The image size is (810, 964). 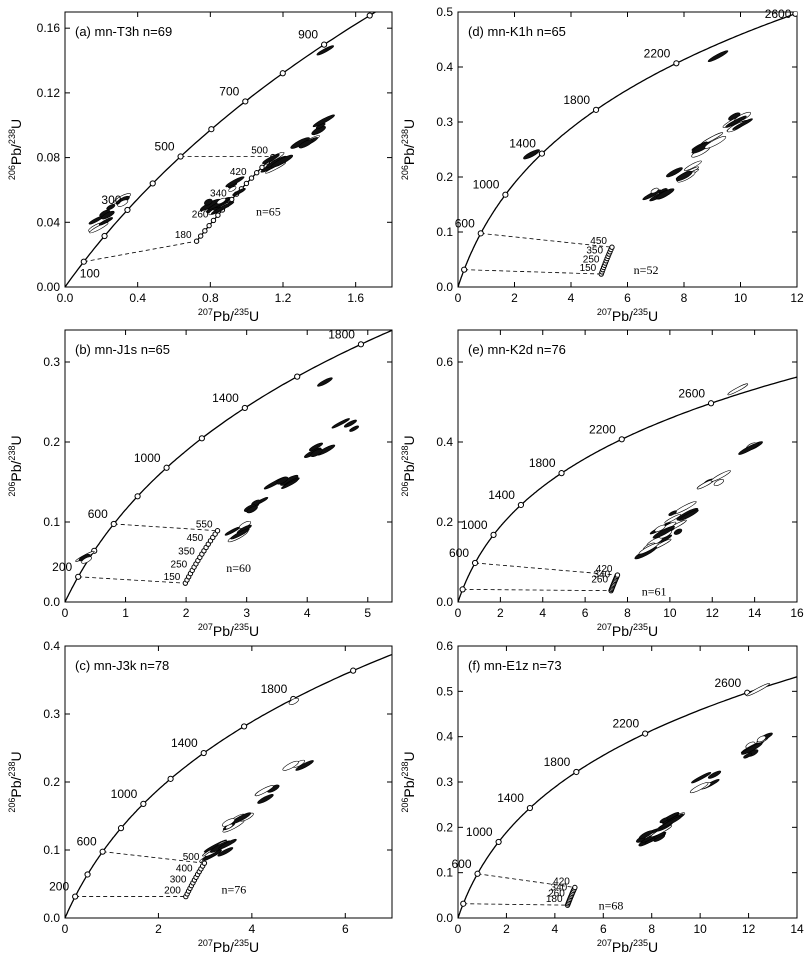 I want to click on concordia-age-label: 300, so click(x=111, y=200).